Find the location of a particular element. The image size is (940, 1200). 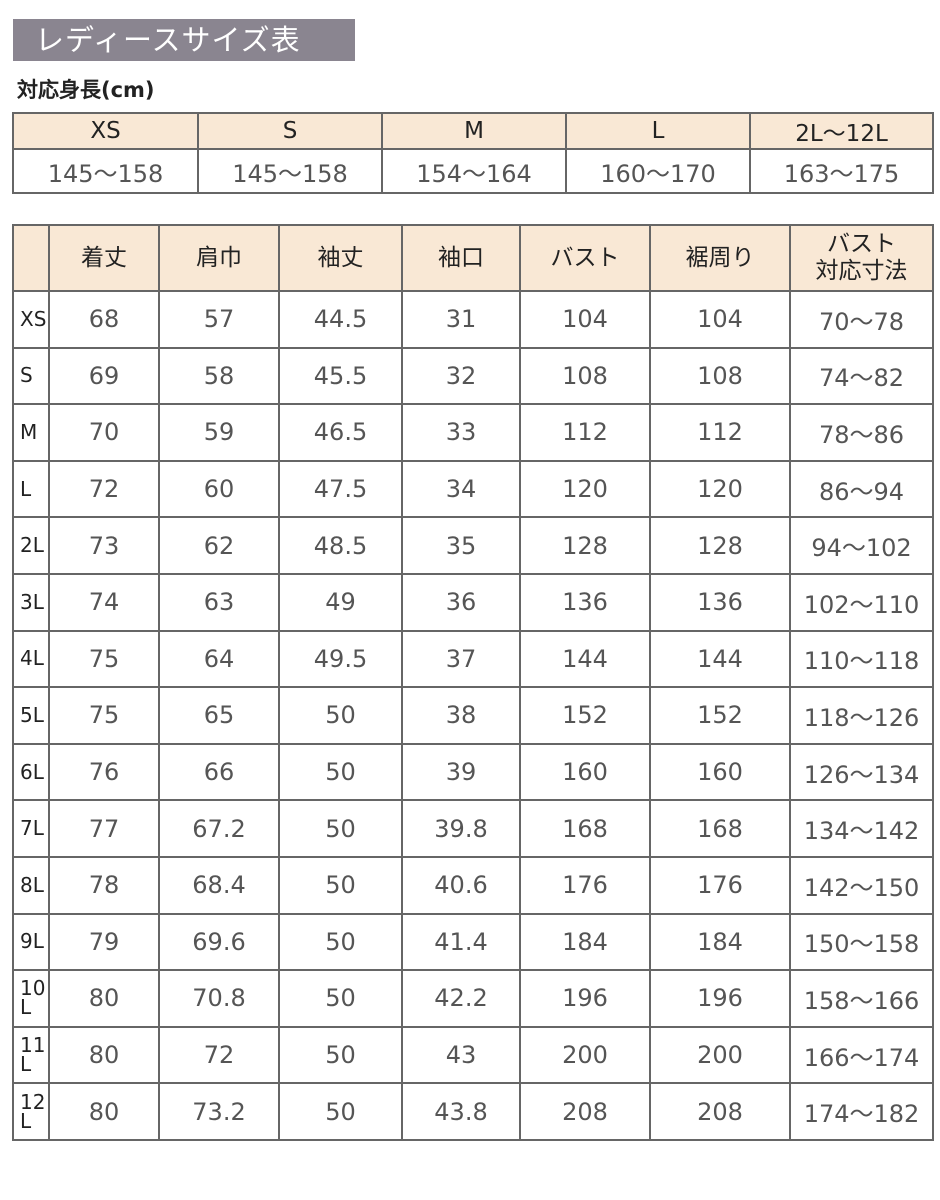

size-label: 5L is located at coordinates (31, 715).